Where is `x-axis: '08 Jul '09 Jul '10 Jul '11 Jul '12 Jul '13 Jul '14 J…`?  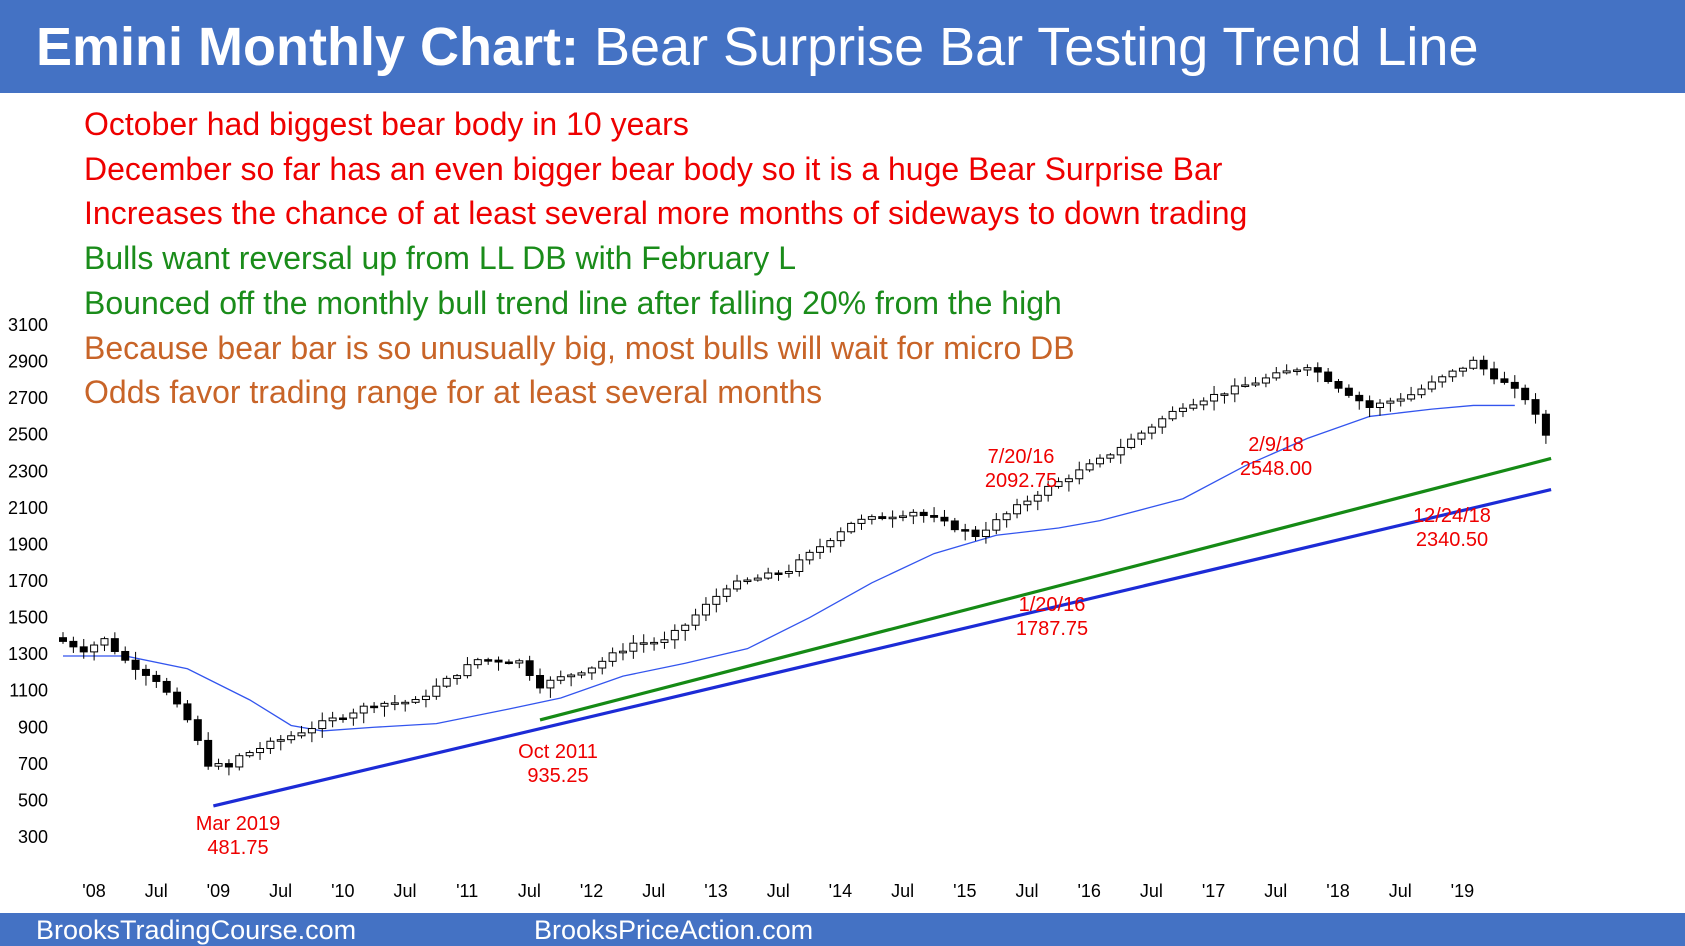 x-axis: '08 Jul '09 Jul '10 Jul '11 Jul '12 Jul '13 Jul '14 J… is located at coordinates (778, 891).